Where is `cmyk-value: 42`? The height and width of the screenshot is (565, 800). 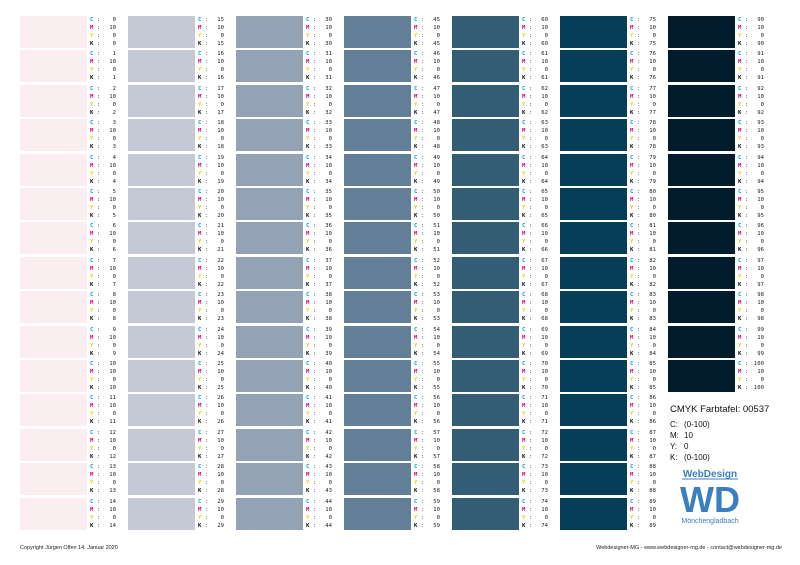 cmyk-value: 42 is located at coordinates (328, 456).